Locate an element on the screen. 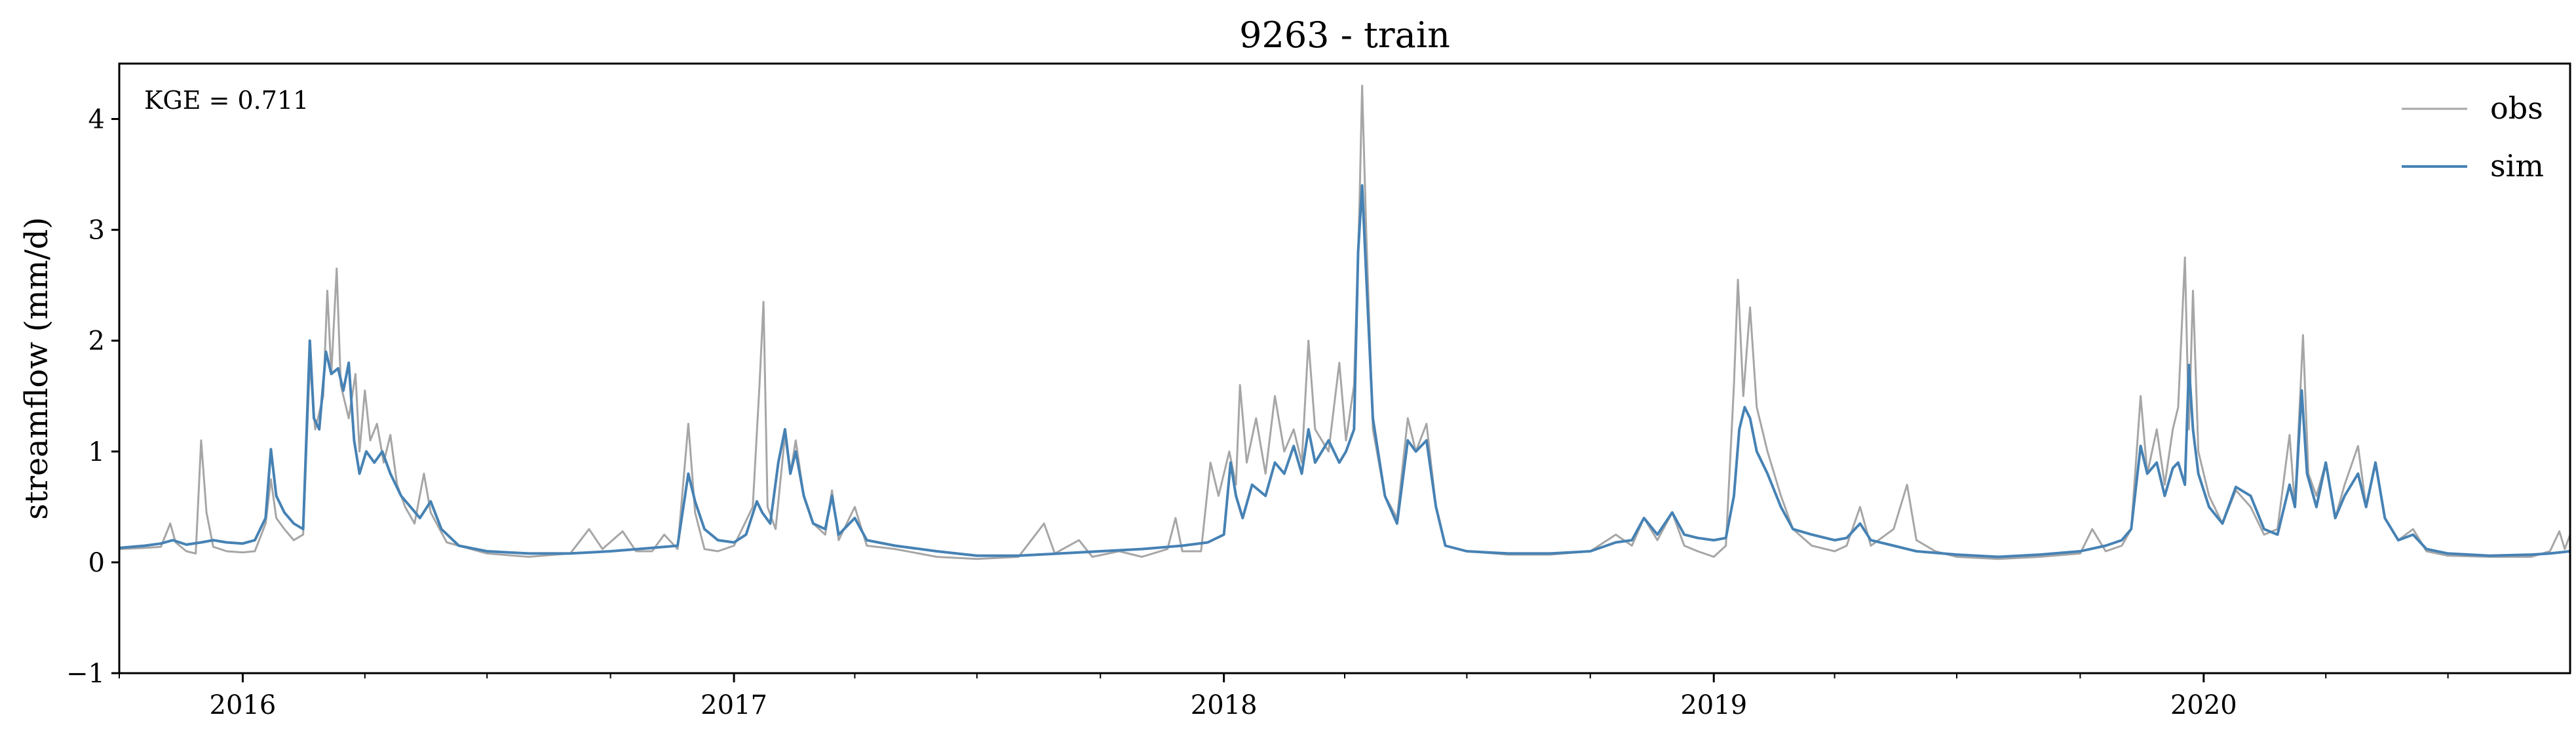 Image resolution: width=2576 pixels, height=742 pixels. x-tick-label: 2018 is located at coordinates (1224, 705).